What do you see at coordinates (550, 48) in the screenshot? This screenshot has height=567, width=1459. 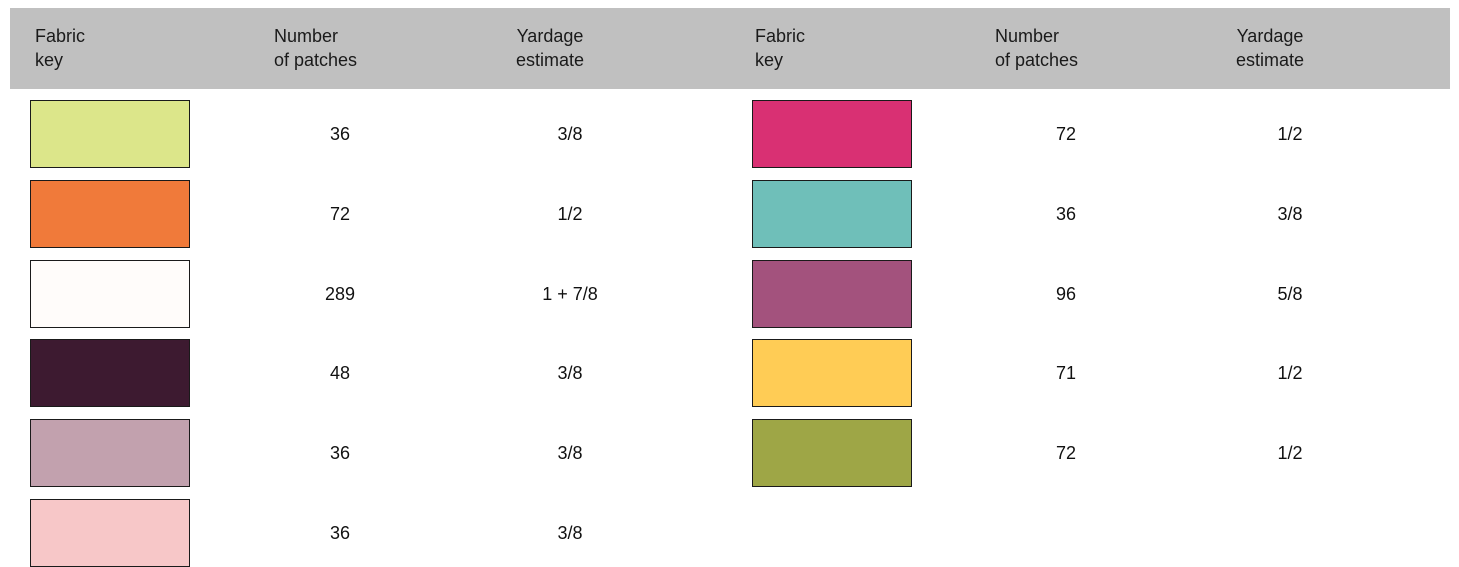 I see `header-yardage-left: Yardage estimate` at bounding box center [550, 48].